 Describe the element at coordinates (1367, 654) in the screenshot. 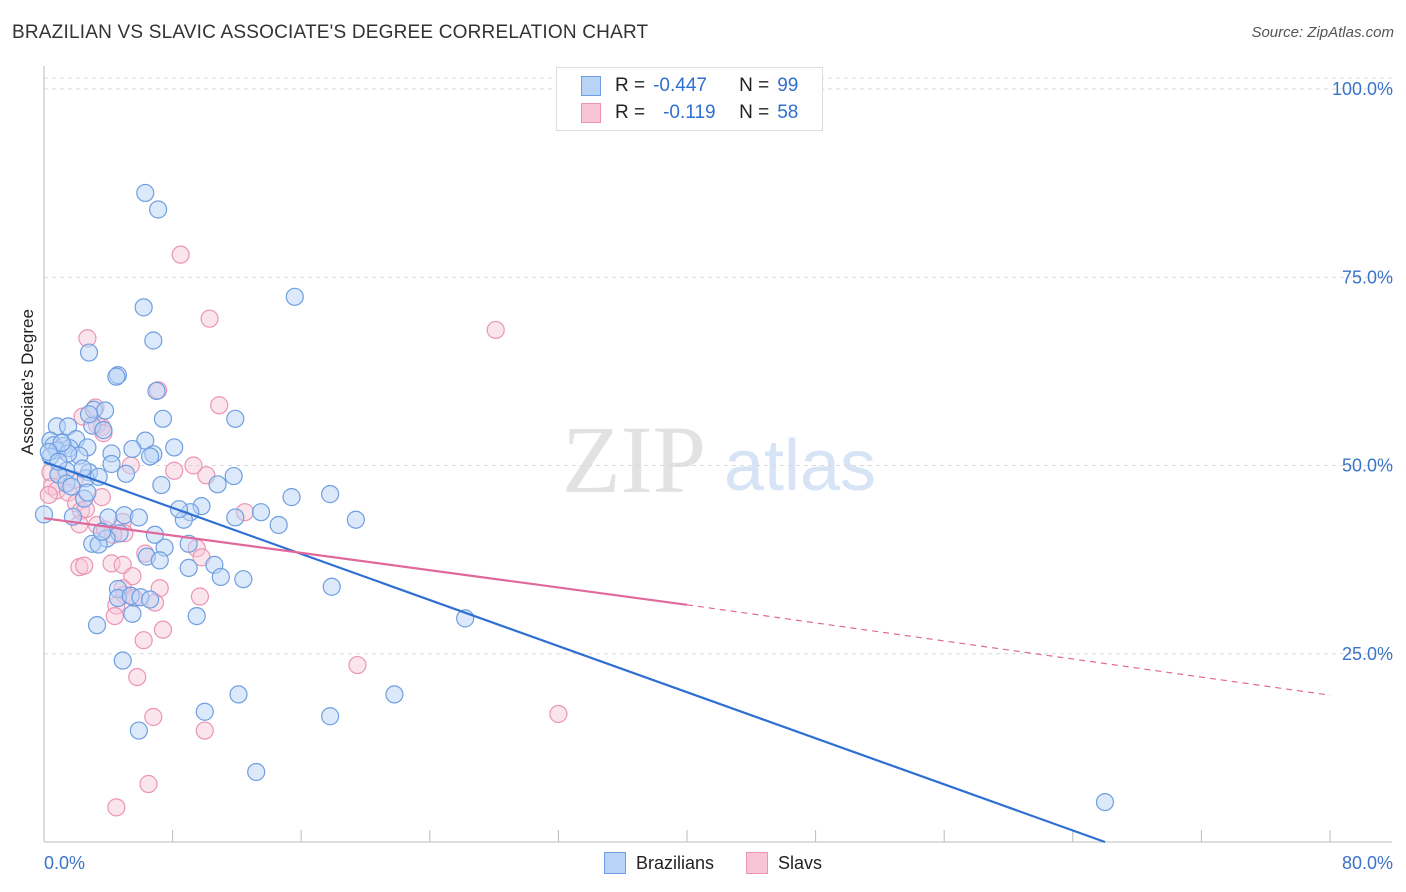

I see `y-tick-label: 25.0%` at that location.